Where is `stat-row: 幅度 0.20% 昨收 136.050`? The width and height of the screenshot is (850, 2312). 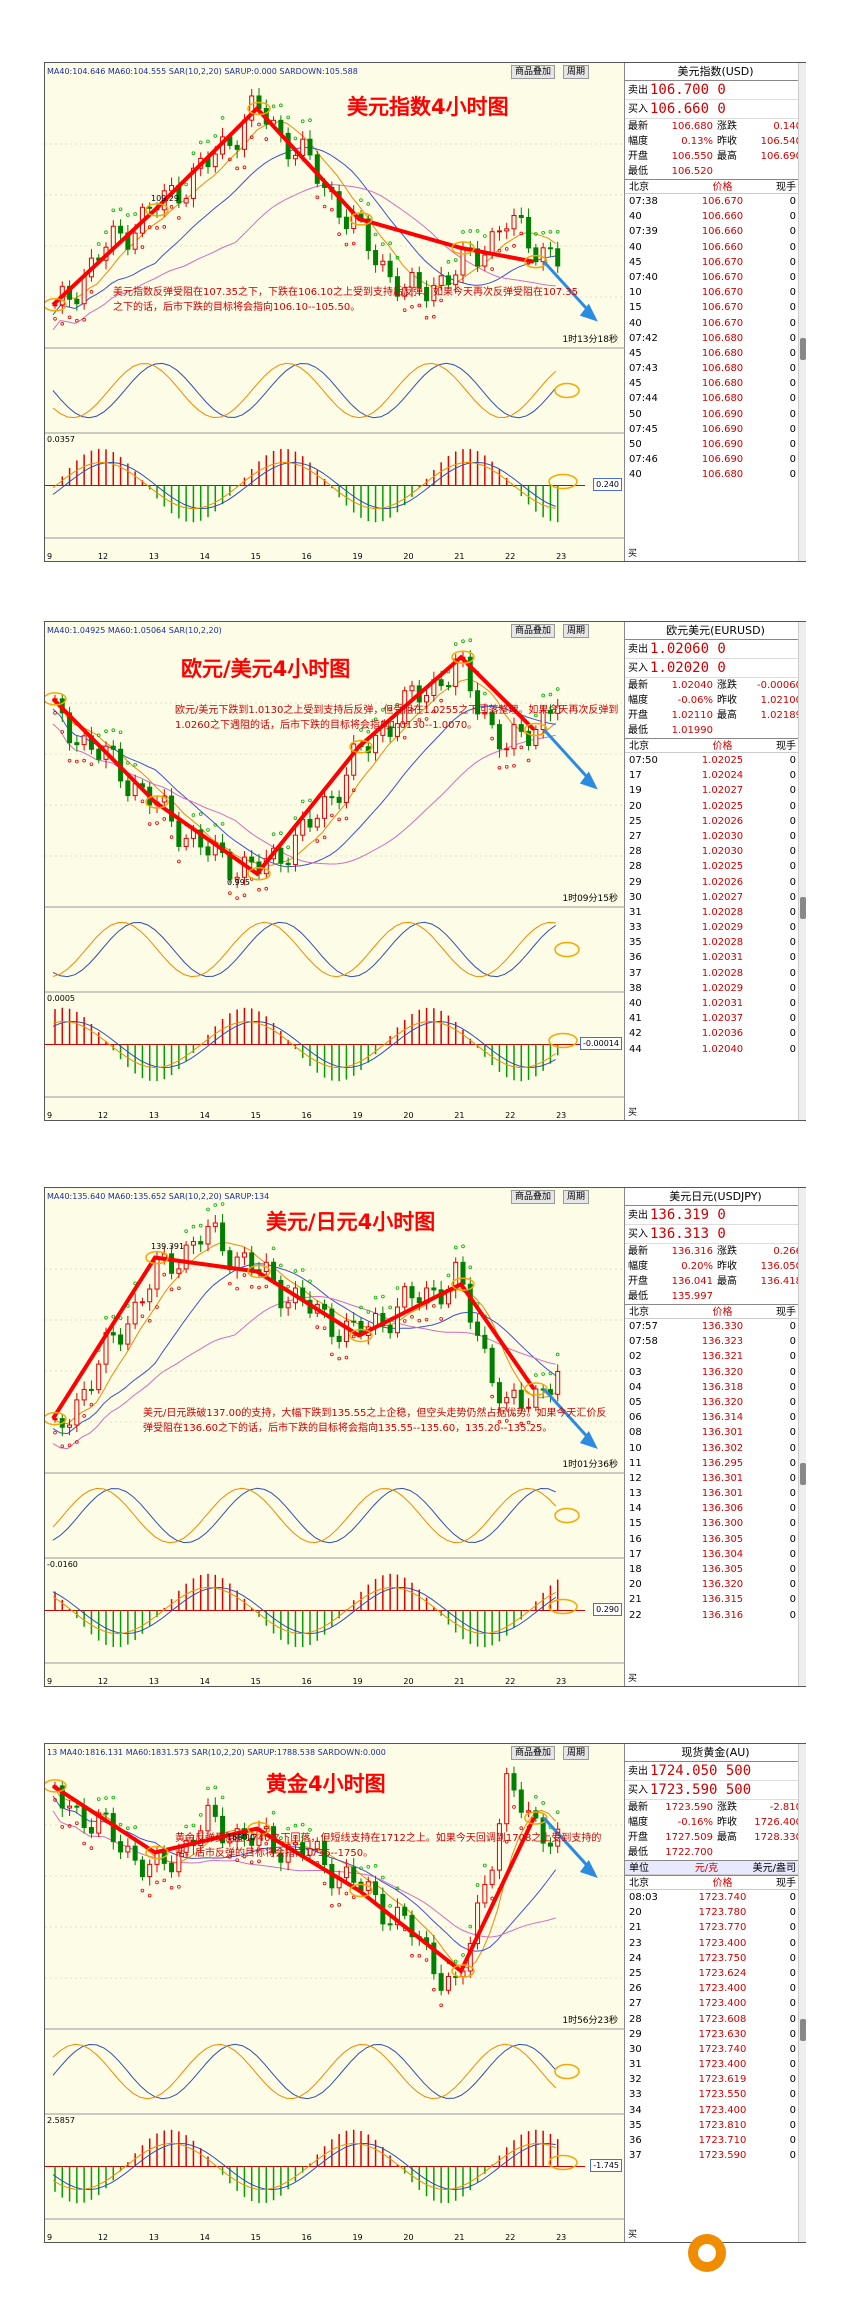 stat-row: 幅度 0.20% 昨收 136.050 is located at coordinates (715, 1266).